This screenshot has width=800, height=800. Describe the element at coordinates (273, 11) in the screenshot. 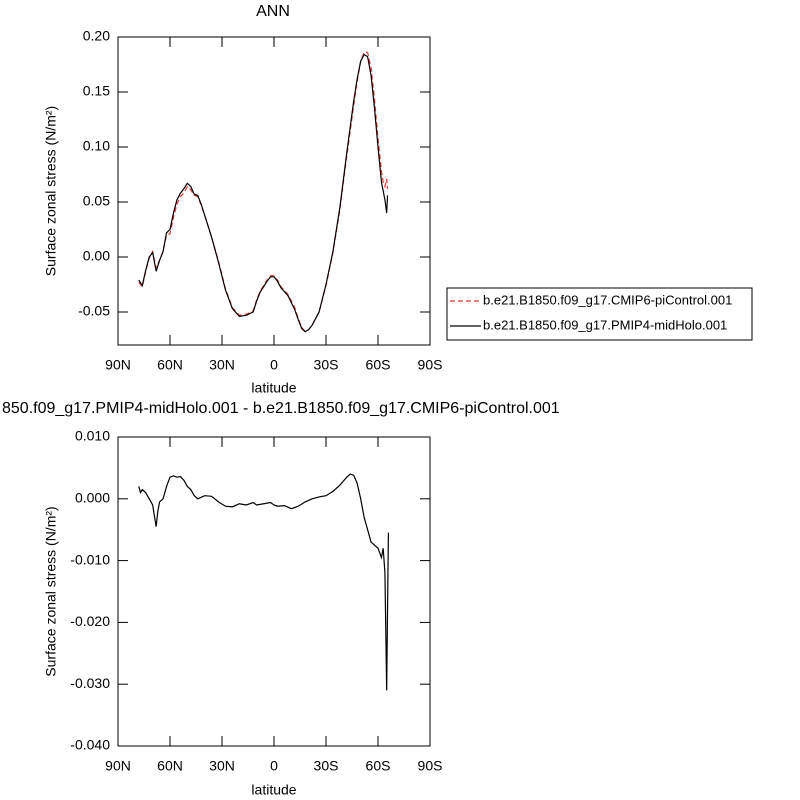

I see `chart-title: ANN` at that location.